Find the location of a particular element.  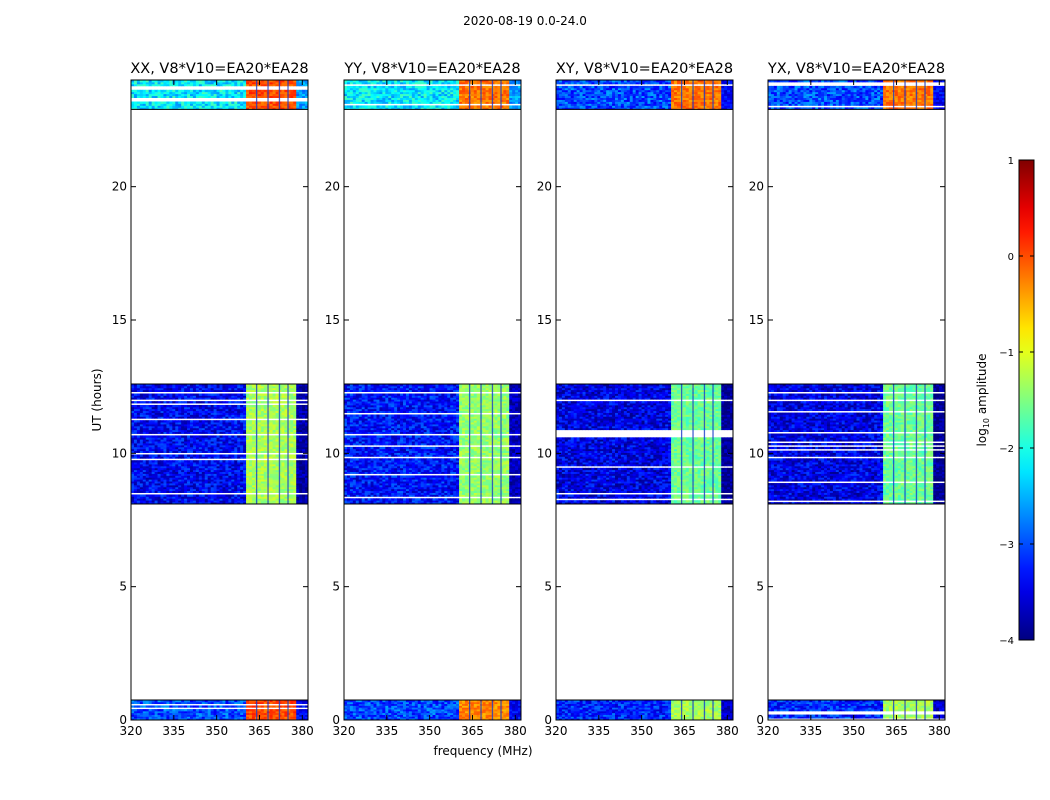

colorbar-tick-label: 1 is located at coordinates (1011, 161).